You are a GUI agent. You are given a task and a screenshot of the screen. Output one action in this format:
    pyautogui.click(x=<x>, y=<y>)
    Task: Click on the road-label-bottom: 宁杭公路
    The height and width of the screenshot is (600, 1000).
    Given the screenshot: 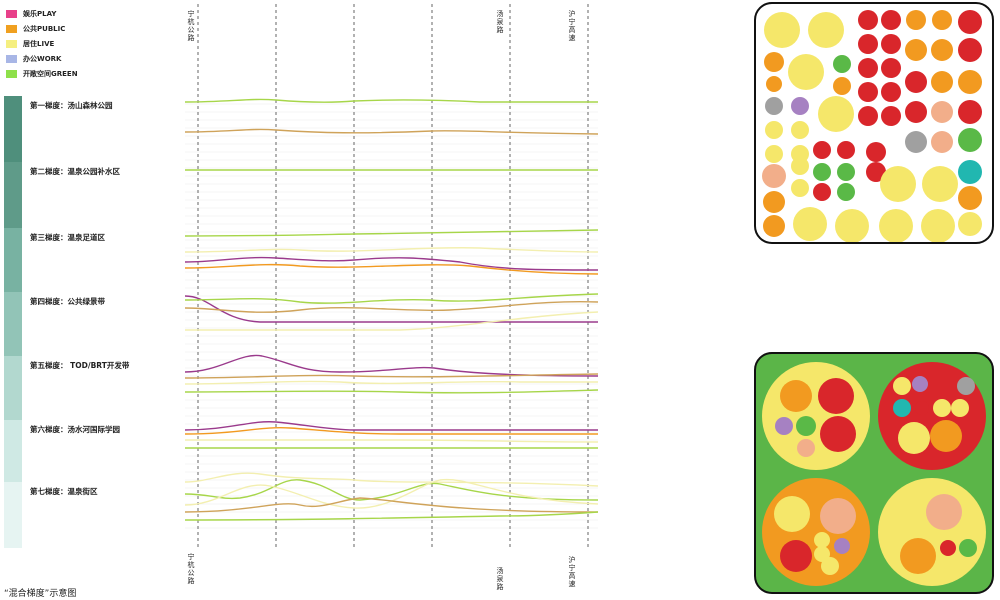 What is the action you would take?
    pyautogui.click(x=191, y=569)
    